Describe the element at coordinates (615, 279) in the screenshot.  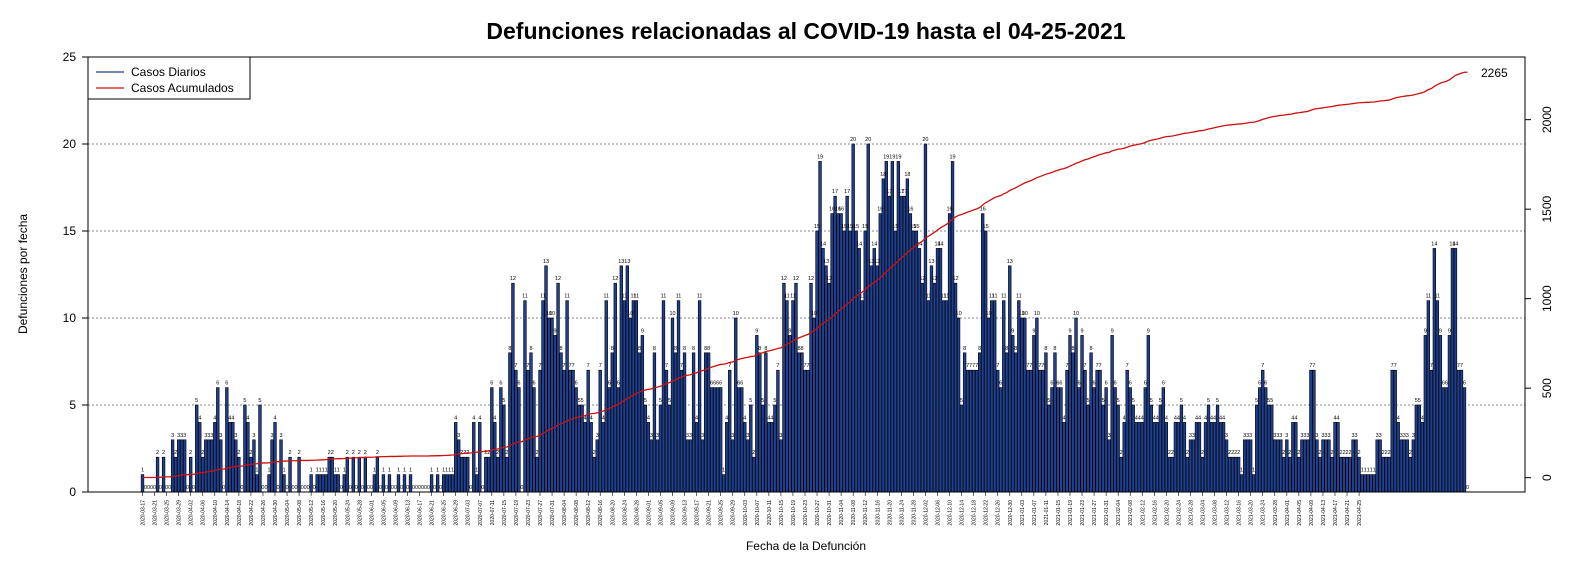
I see `bar-value-label: 12` at that location.